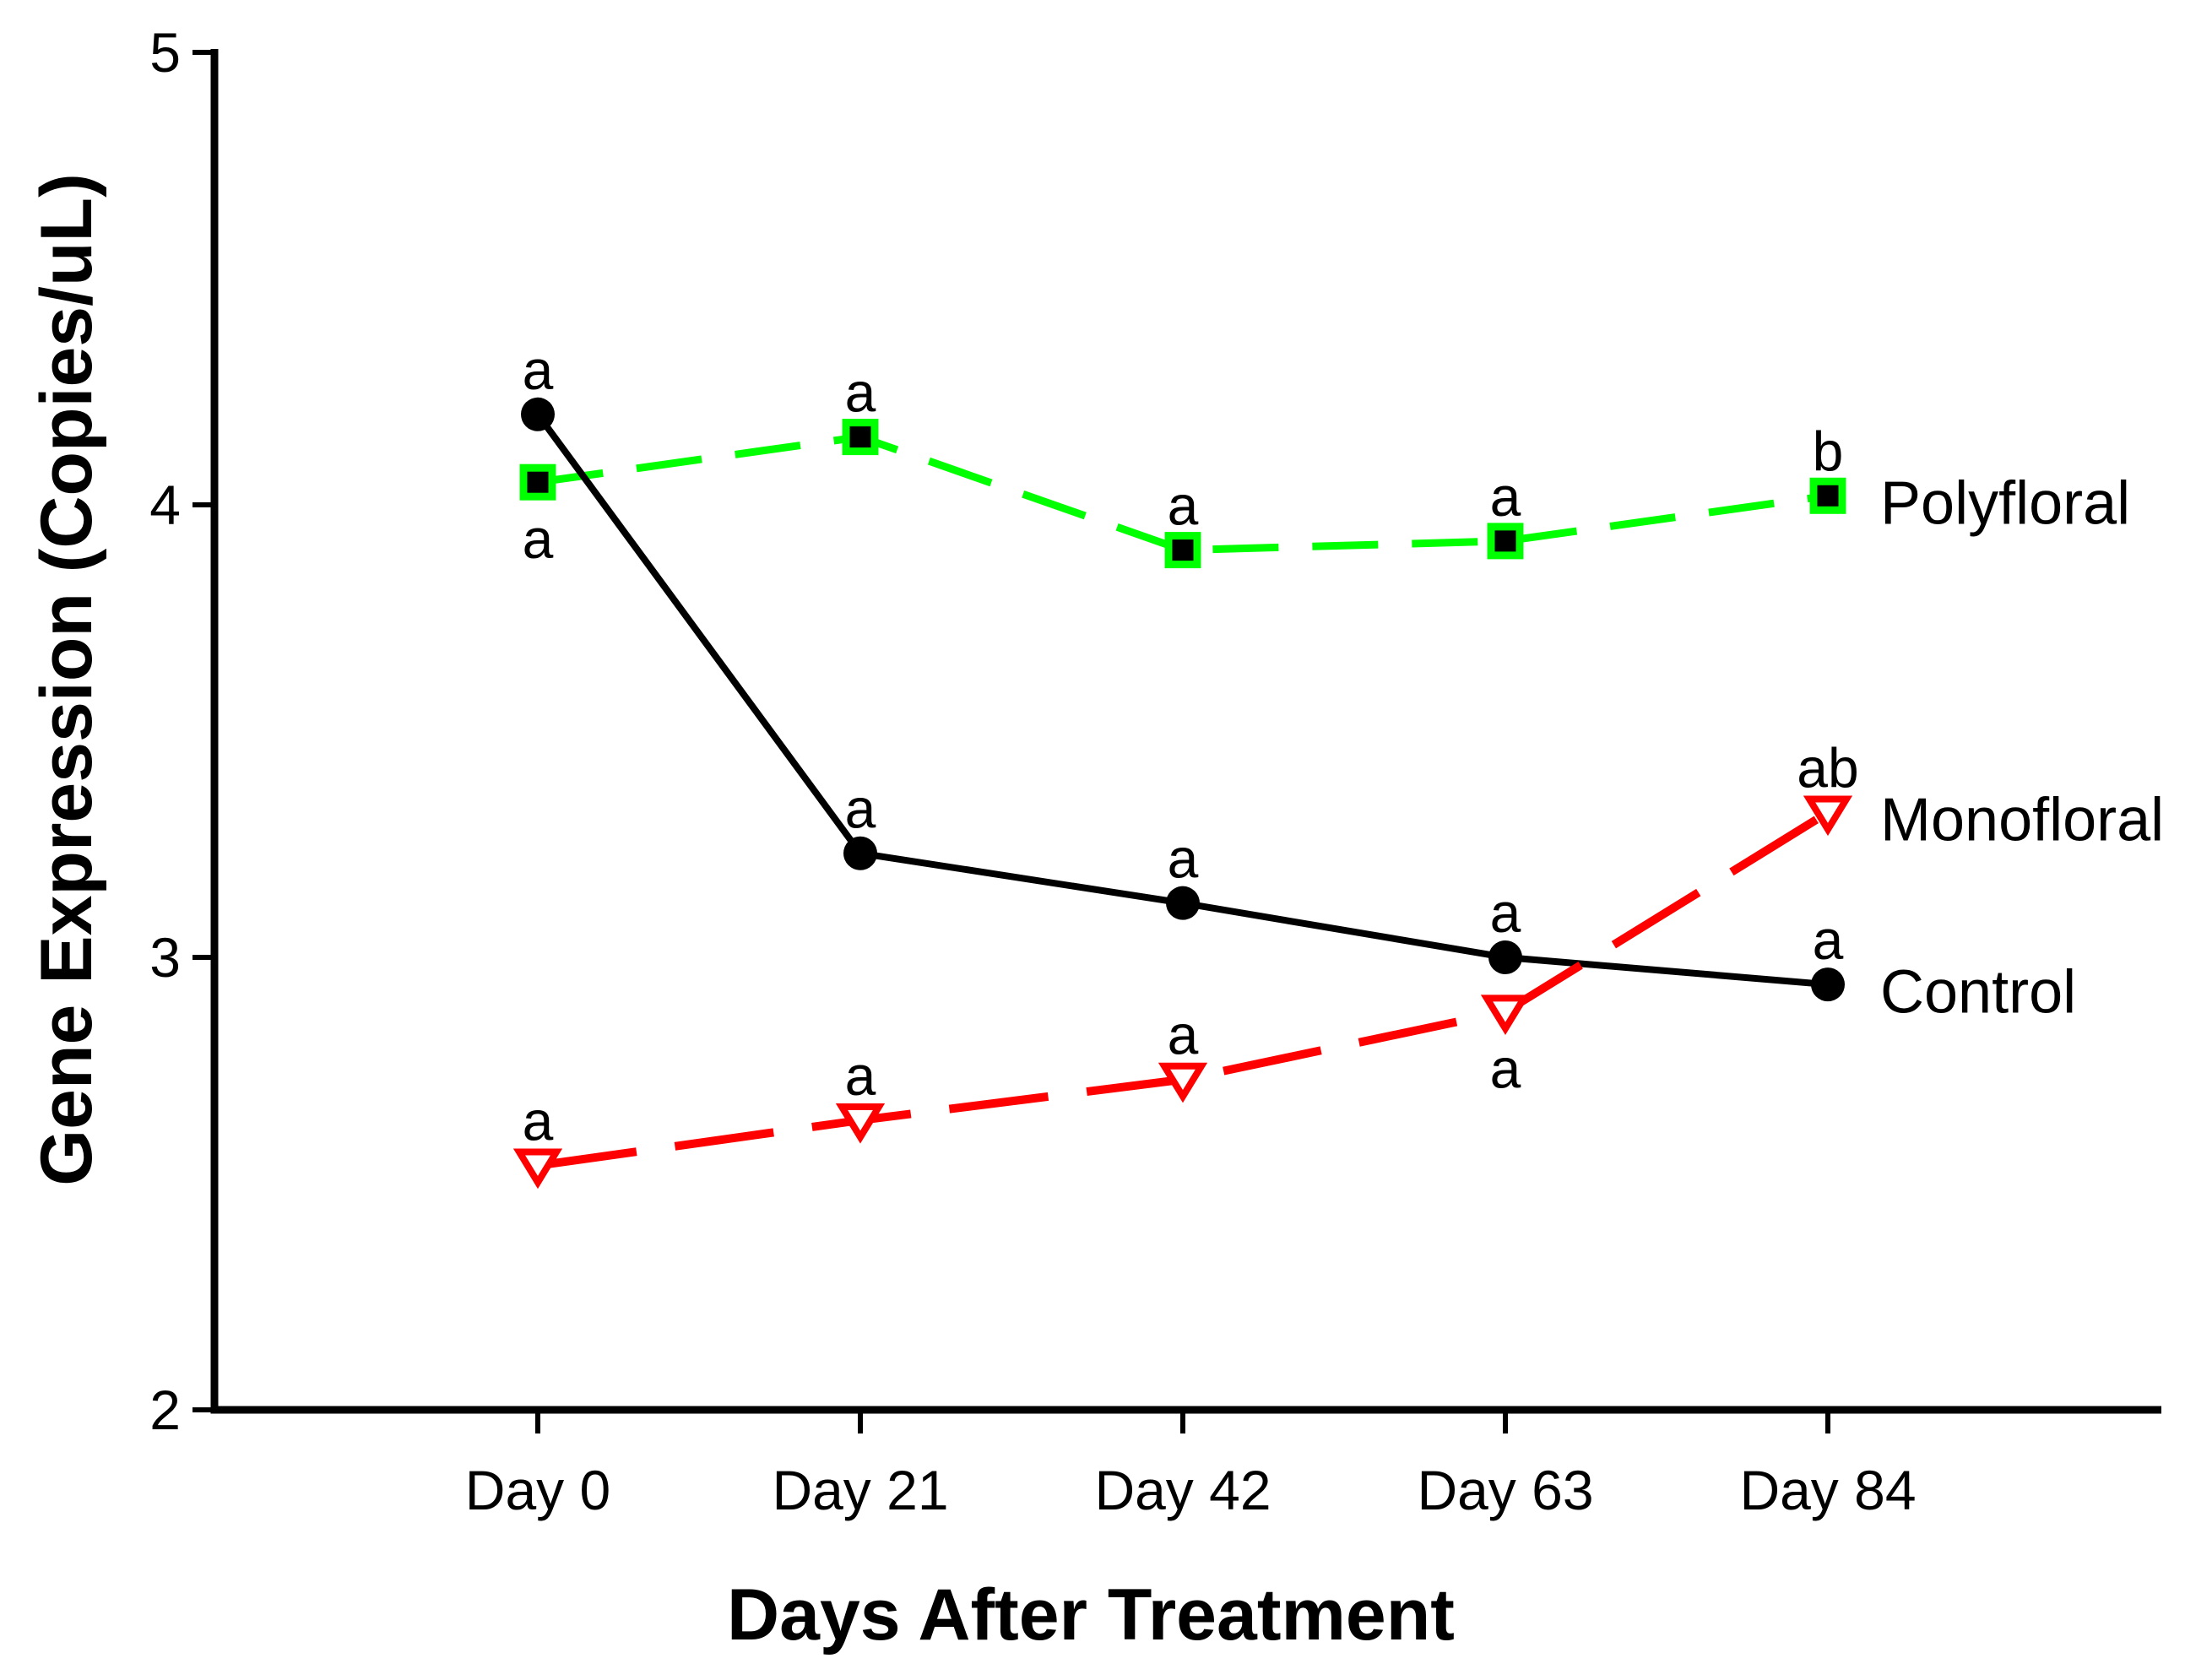 The height and width of the screenshot is (1680, 2185). What do you see at coordinates (537, 1490) in the screenshot?
I see `x-tick-label: Day 0` at bounding box center [537, 1490].